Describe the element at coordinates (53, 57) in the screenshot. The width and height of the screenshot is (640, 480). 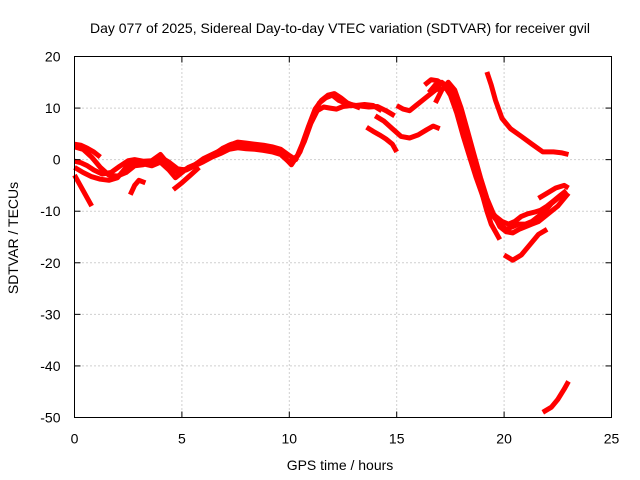
I see `y-tick-label: 20` at that location.